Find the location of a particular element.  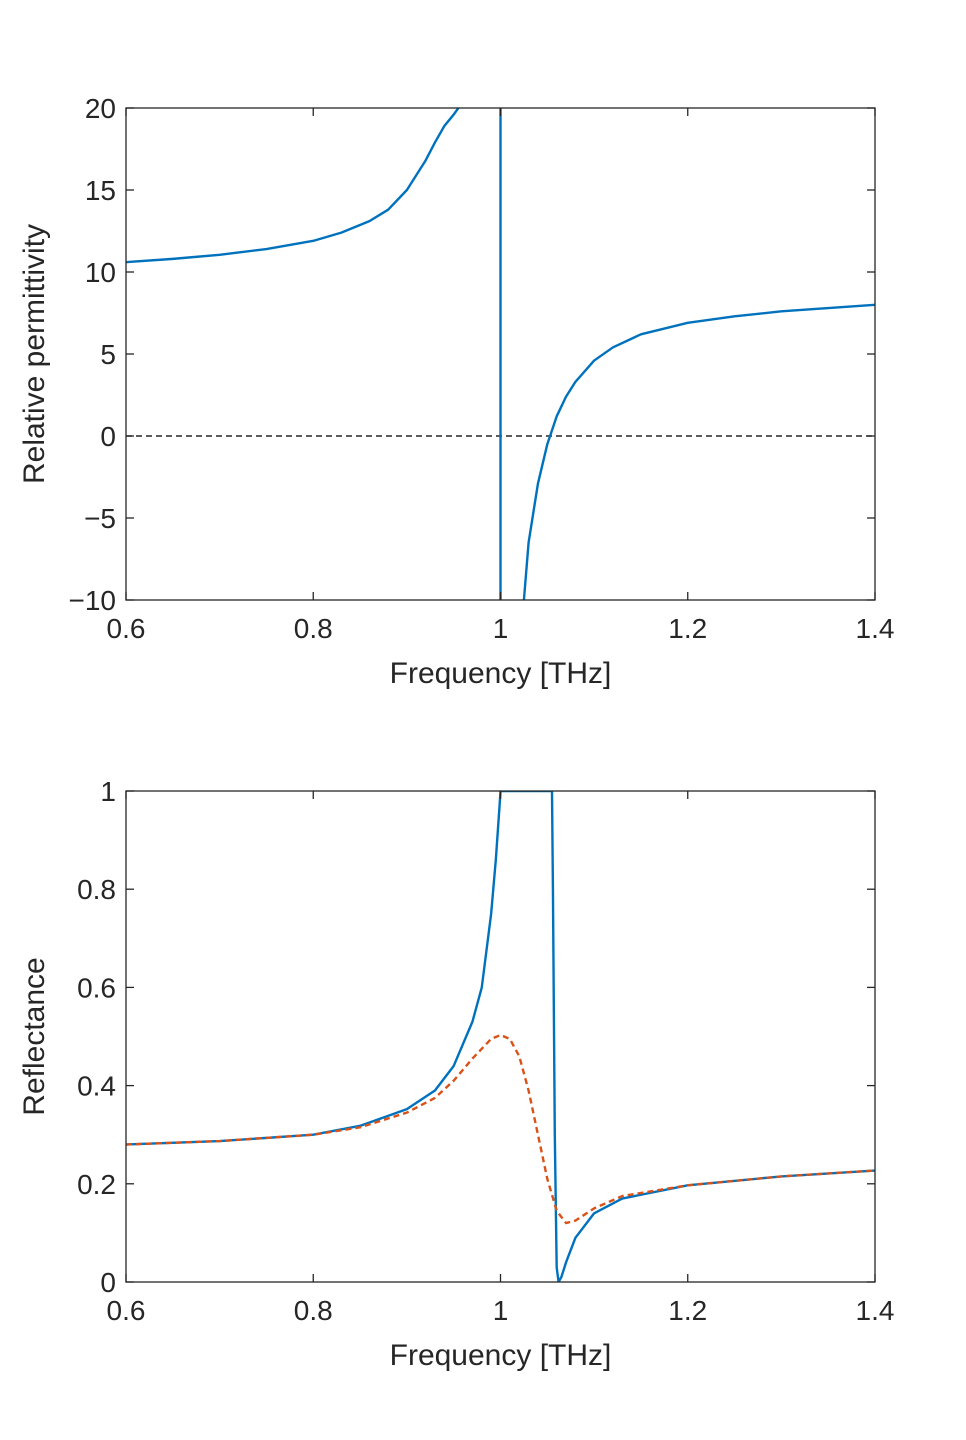

permittivity-x-axis-label: Frequency [THz] is located at coordinates (501, 673).